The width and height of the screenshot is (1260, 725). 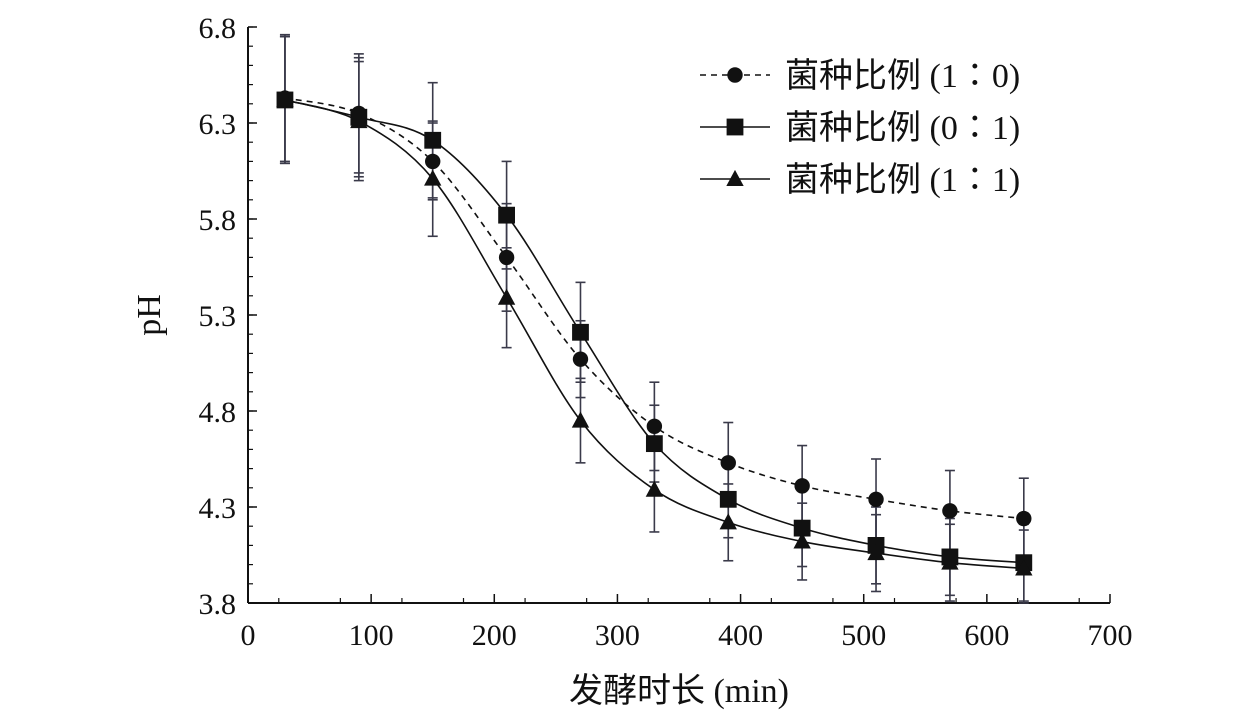 What do you see at coordinates (740, 635) in the screenshot?
I see `x-tick-label: 400` at bounding box center [740, 635].